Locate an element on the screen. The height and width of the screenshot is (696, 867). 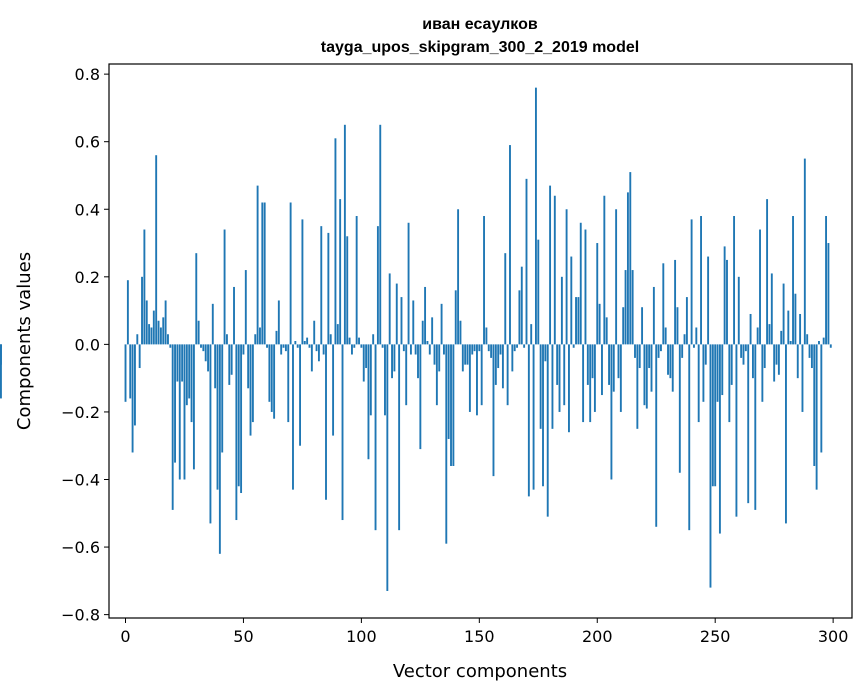
y-tick-label: −0.4 is located at coordinates (80, 480).